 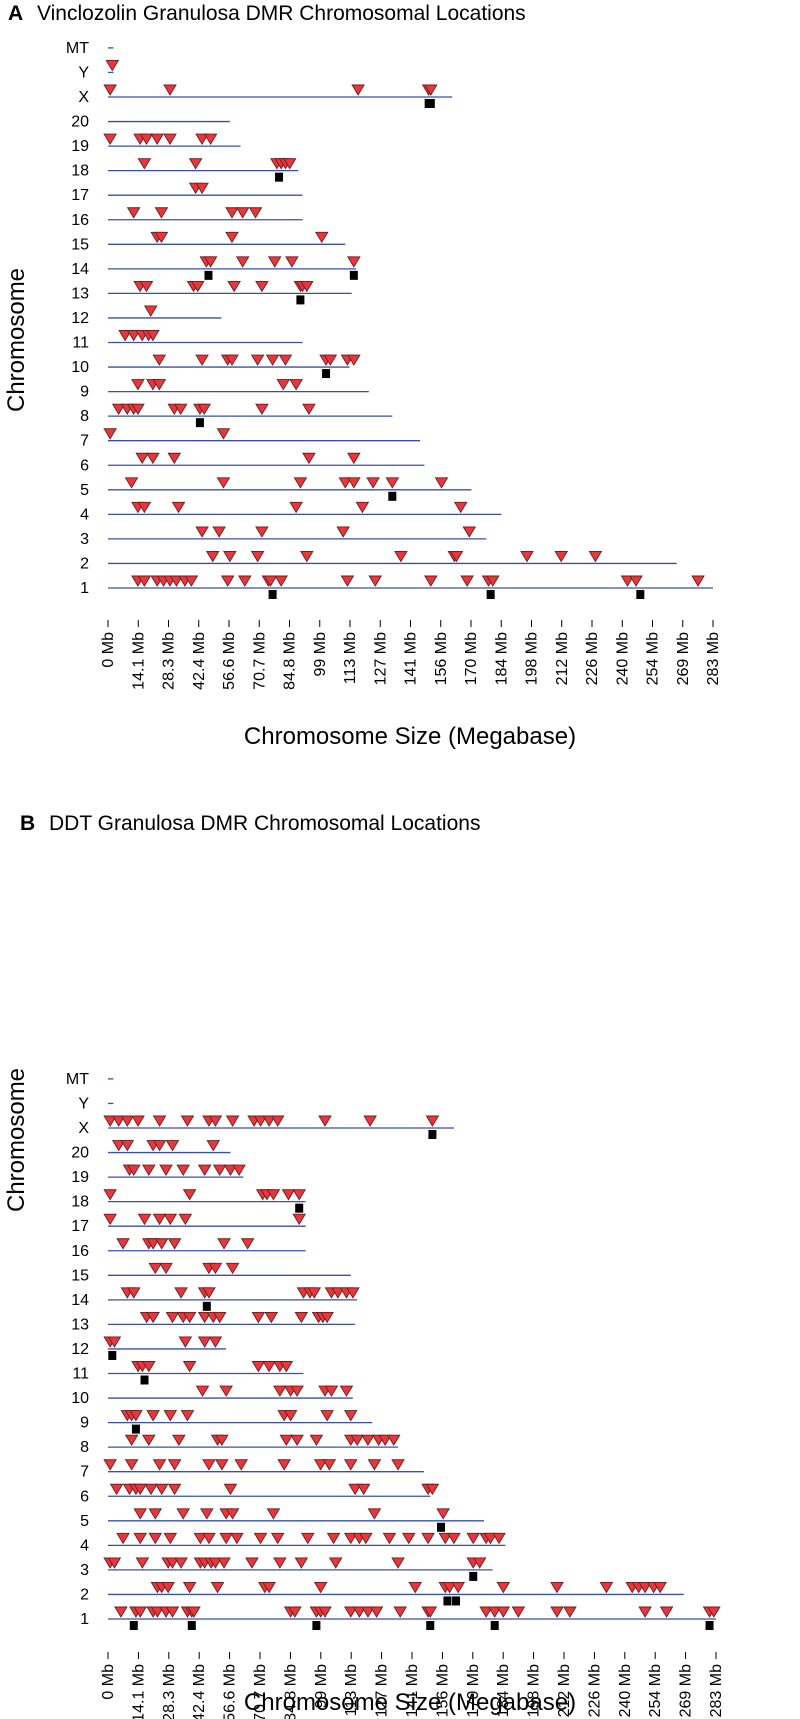 I want to click on panel-a-ytick-label: MT, so click(x=77, y=48).